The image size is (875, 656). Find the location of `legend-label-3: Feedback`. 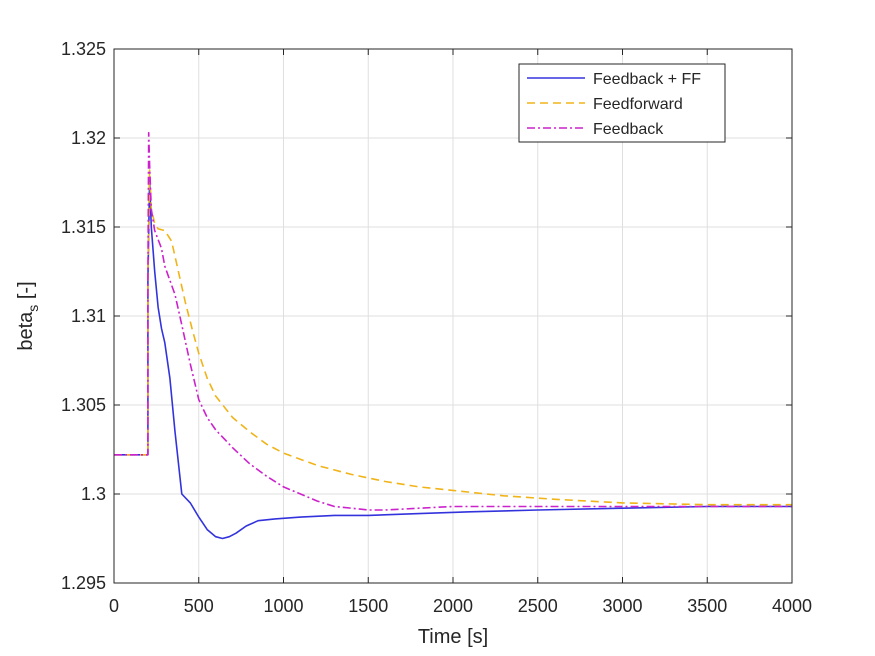

legend-label-3: Feedback is located at coordinates (628, 129).